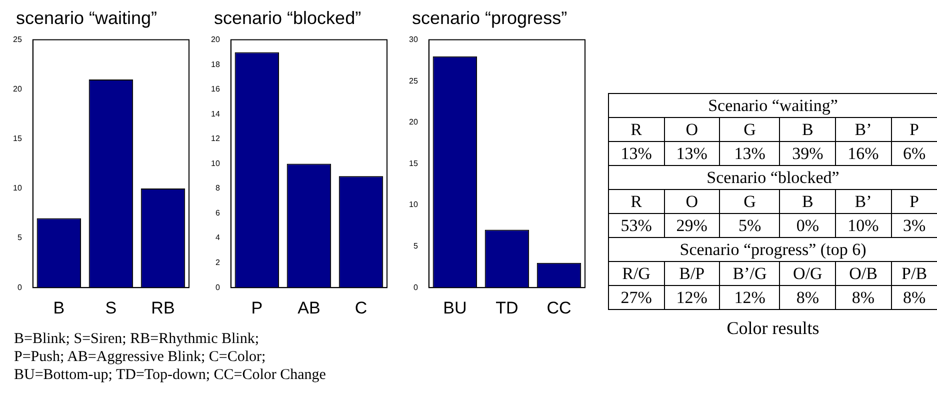 This screenshot has width=937, height=405. Describe the element at coordinates (217, 213) in the screenshot. I see `y-tick-label: 6` at that location.